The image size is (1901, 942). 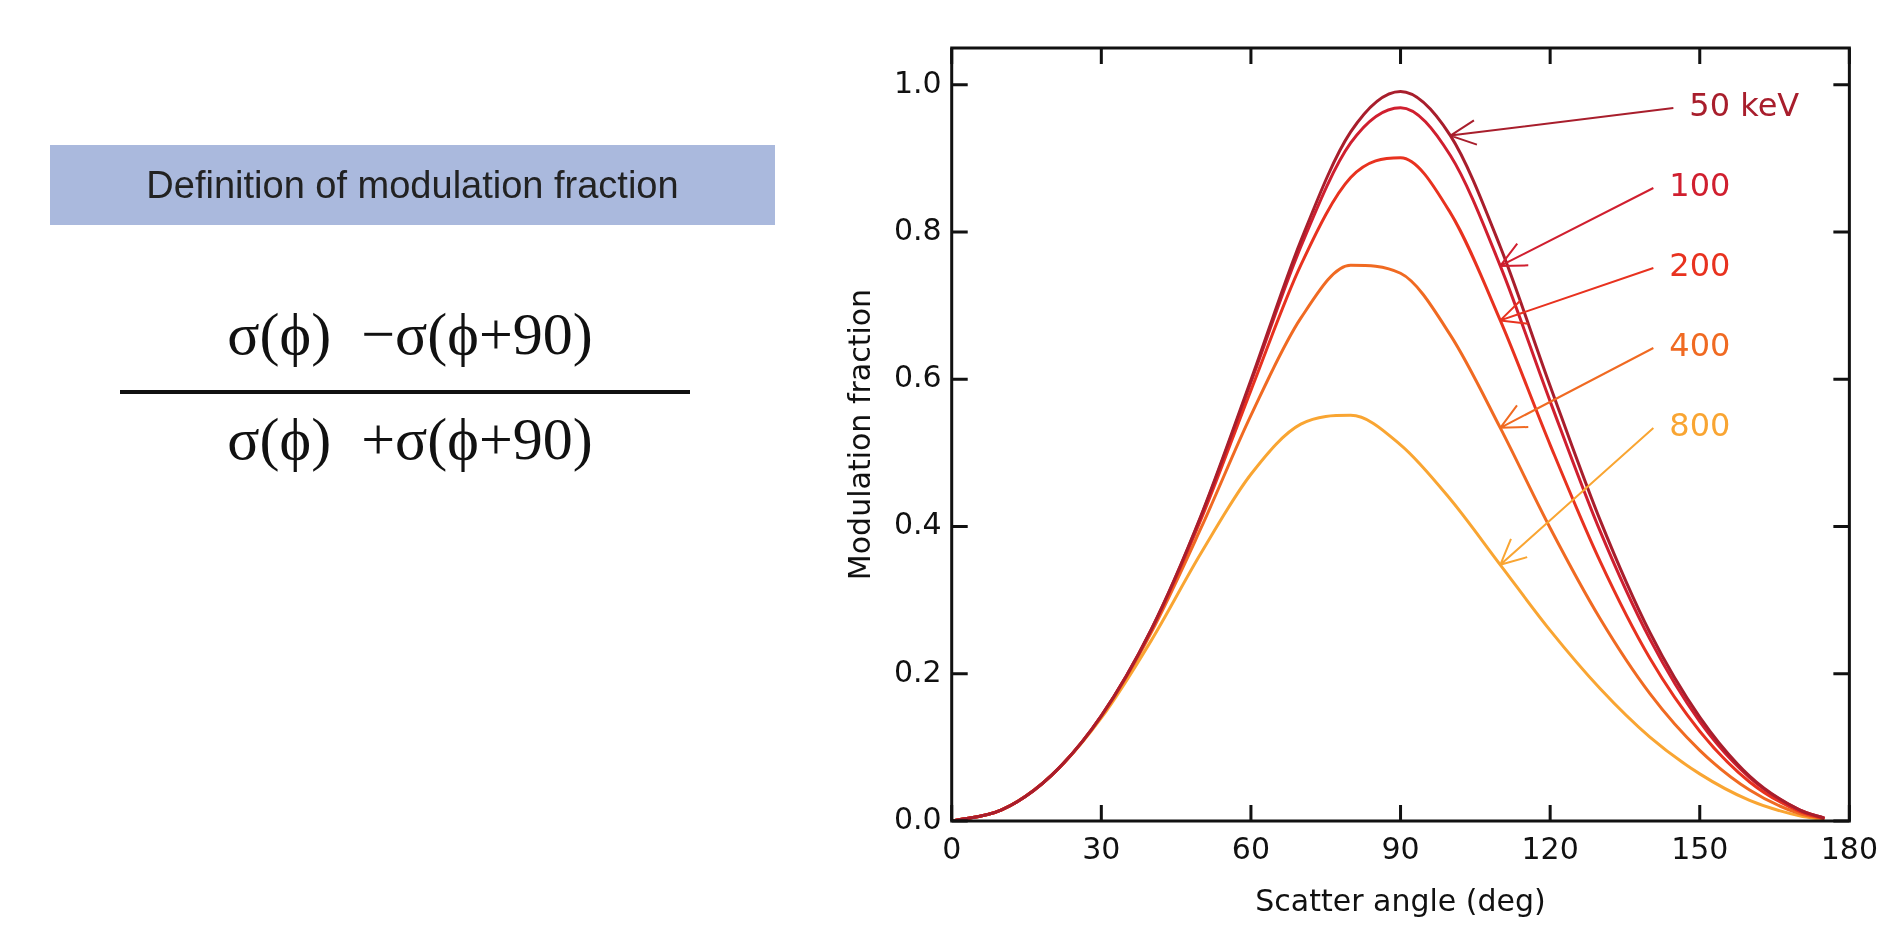 What do you see at coordinates (917, 671) in the screenshot?
I see `y-tick-label: 0.2` at bounding box center [917, 671].